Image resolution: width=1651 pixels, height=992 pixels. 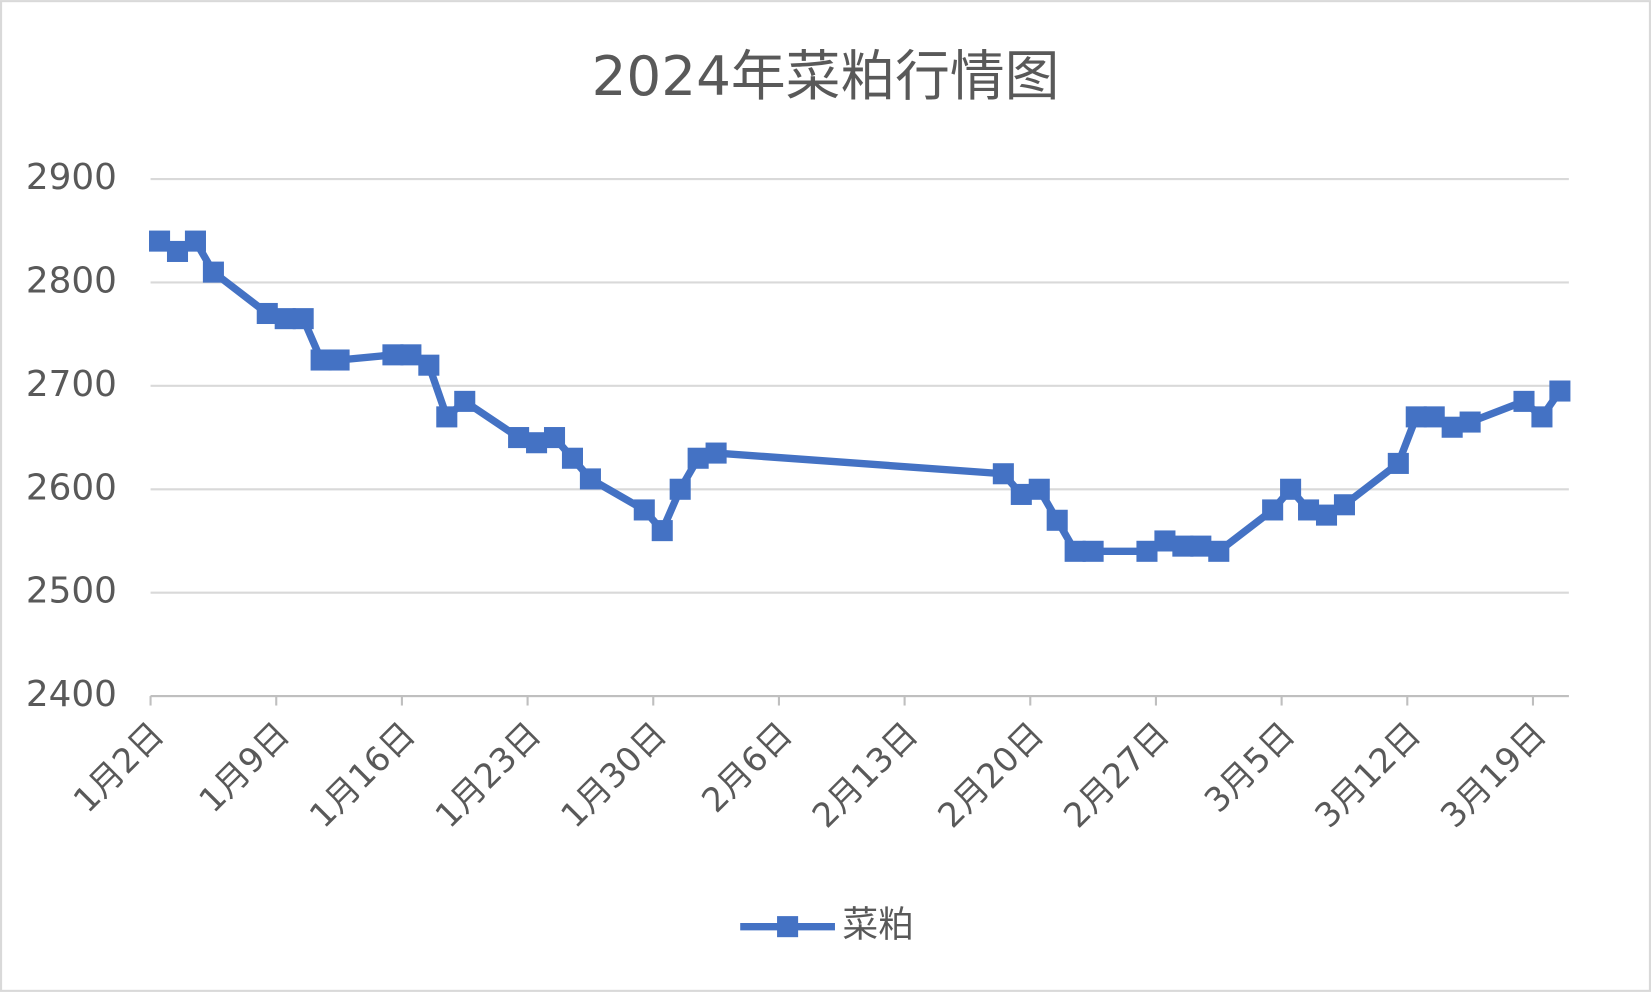 I want to click on y-tick-label: 2600, so click(x=71, y=487).